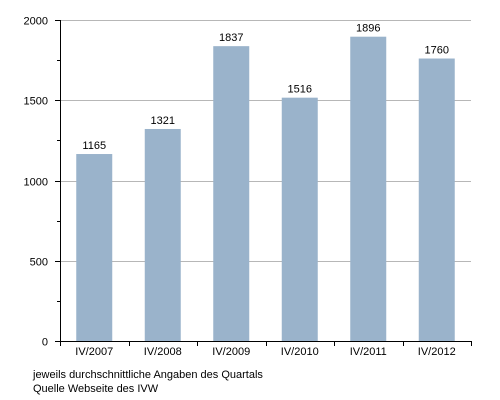  I want to click on x-tick-label: IV/2007, so click(94, 352).